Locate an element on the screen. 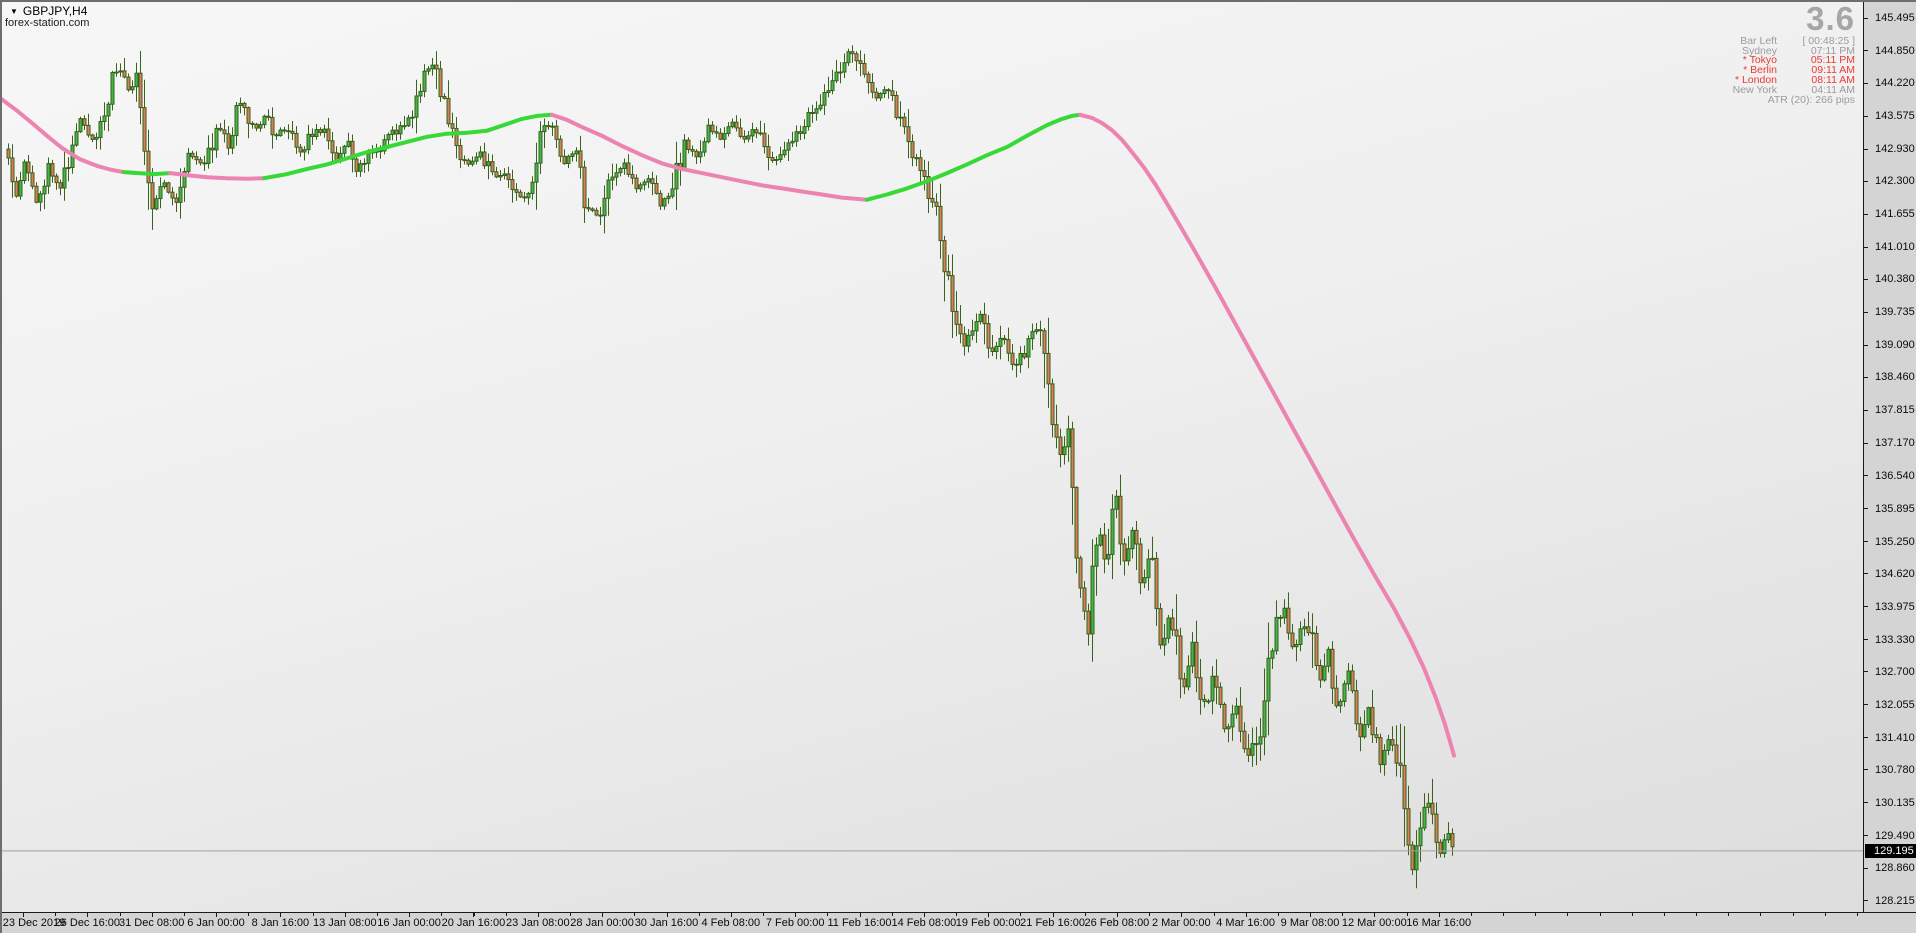 Image resolution: width=1916 pixels, height=933 pixels. session-row: Sydney 07:11 PM is located at coordinates (1756, 50).